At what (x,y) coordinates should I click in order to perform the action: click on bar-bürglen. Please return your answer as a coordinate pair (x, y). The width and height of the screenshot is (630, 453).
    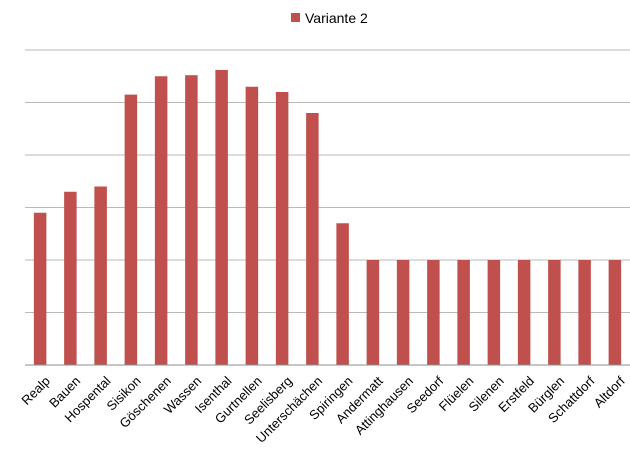
    Looking at the image, I should click on (554, 312).